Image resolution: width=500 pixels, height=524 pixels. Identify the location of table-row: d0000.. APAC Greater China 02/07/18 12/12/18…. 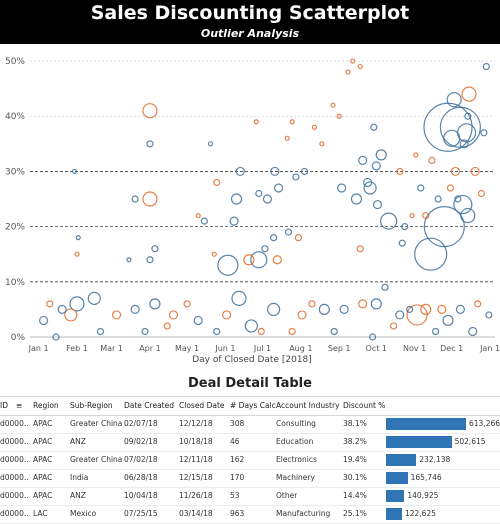
(250, 425).